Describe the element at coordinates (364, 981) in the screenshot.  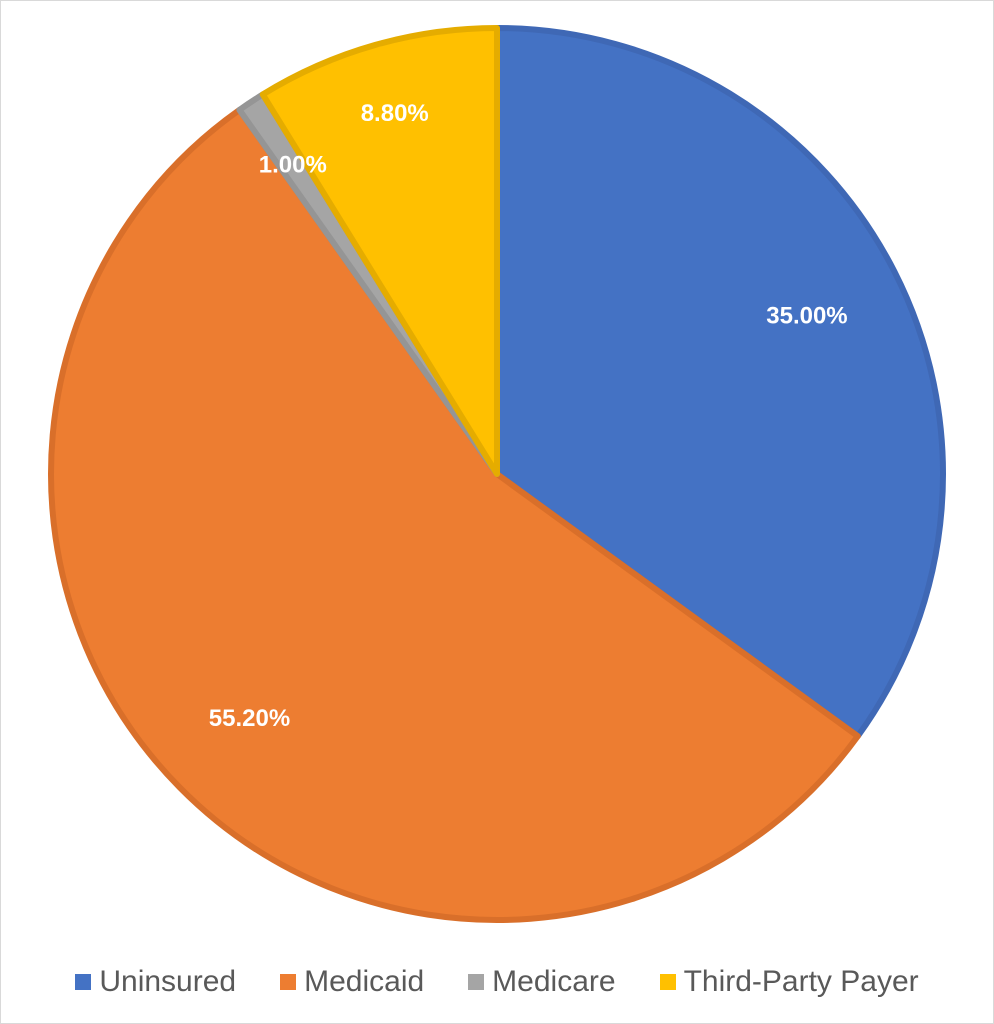
I see `legend-label-medicaid: Medicaid` at that location.